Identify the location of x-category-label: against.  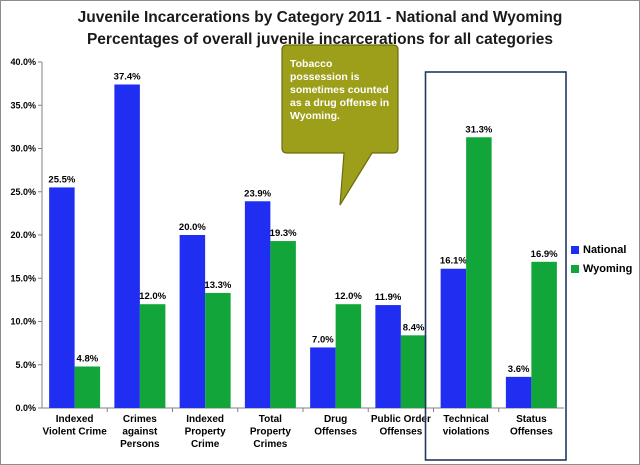
(140, 432).